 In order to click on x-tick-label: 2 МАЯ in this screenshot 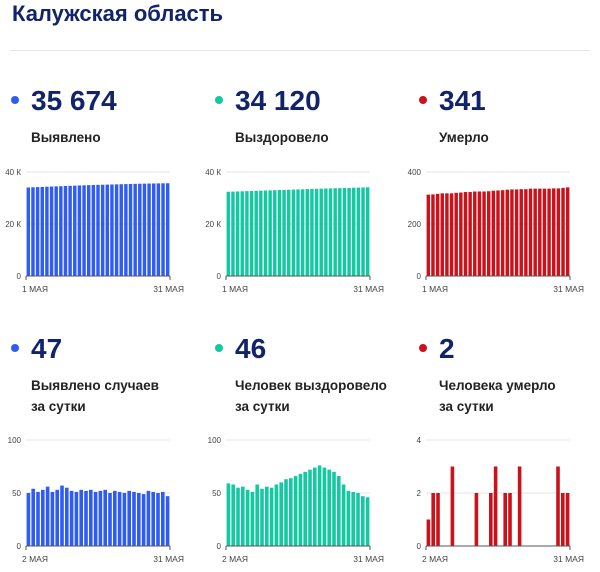, I will do `click(435, 559)`.